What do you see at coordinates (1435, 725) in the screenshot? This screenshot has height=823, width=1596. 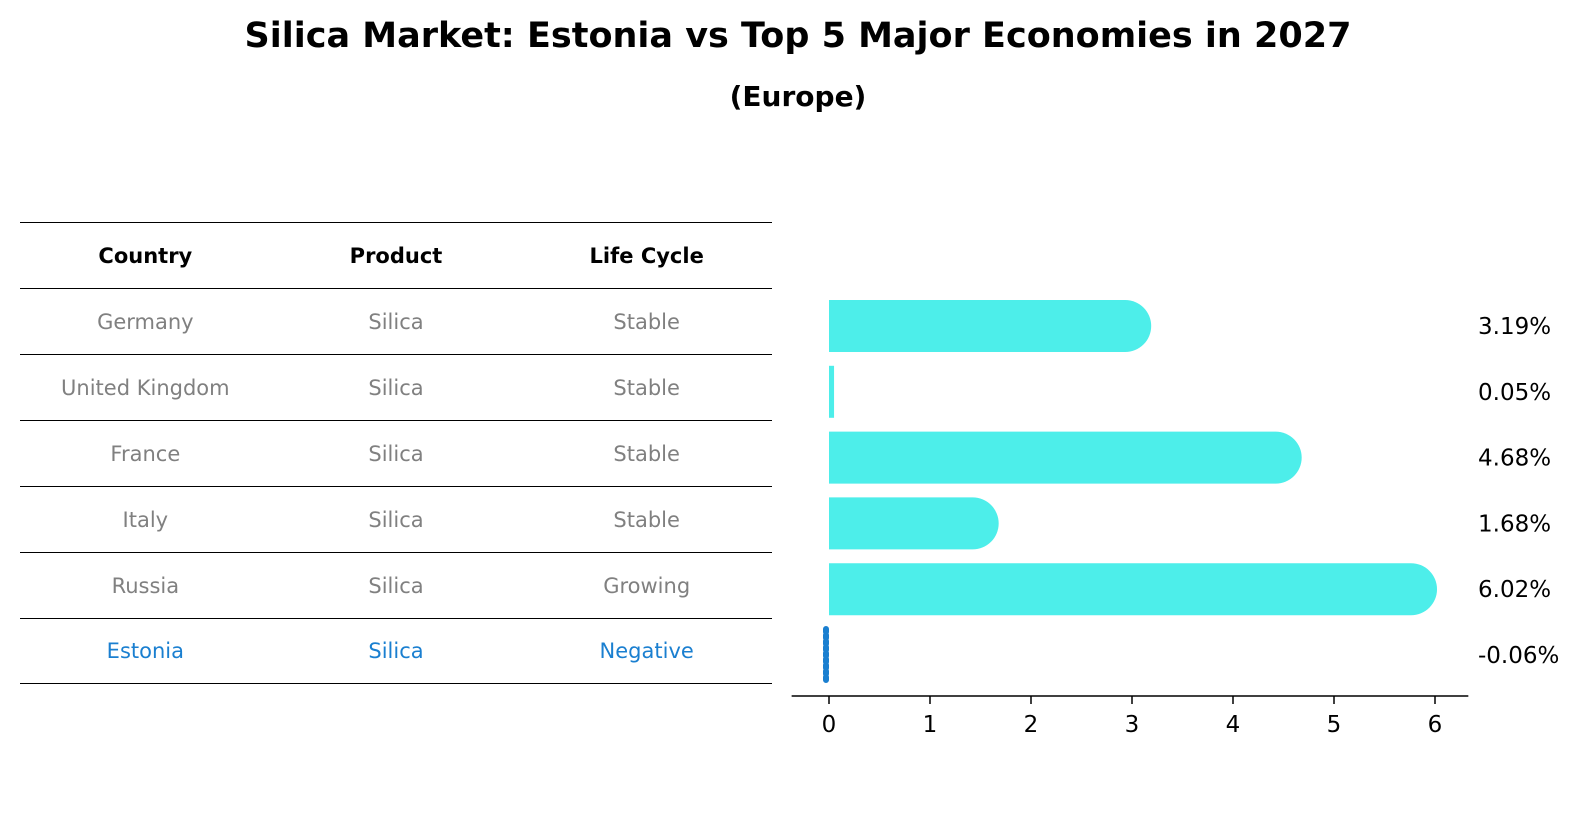 I see `x-tick-label: 6` at bounding box center [1435, 725].